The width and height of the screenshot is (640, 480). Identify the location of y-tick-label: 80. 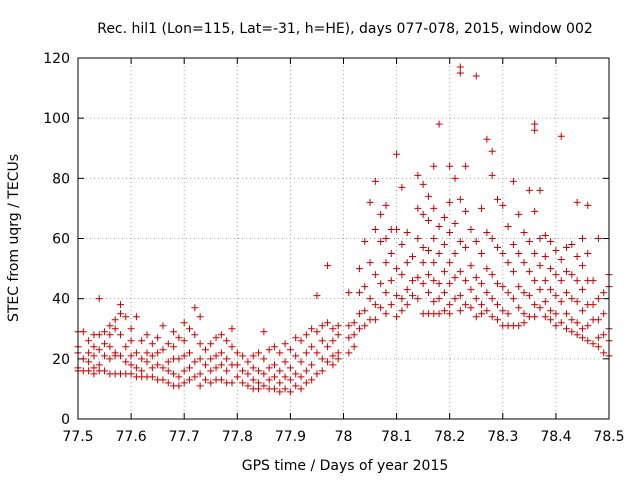
(61, 179).